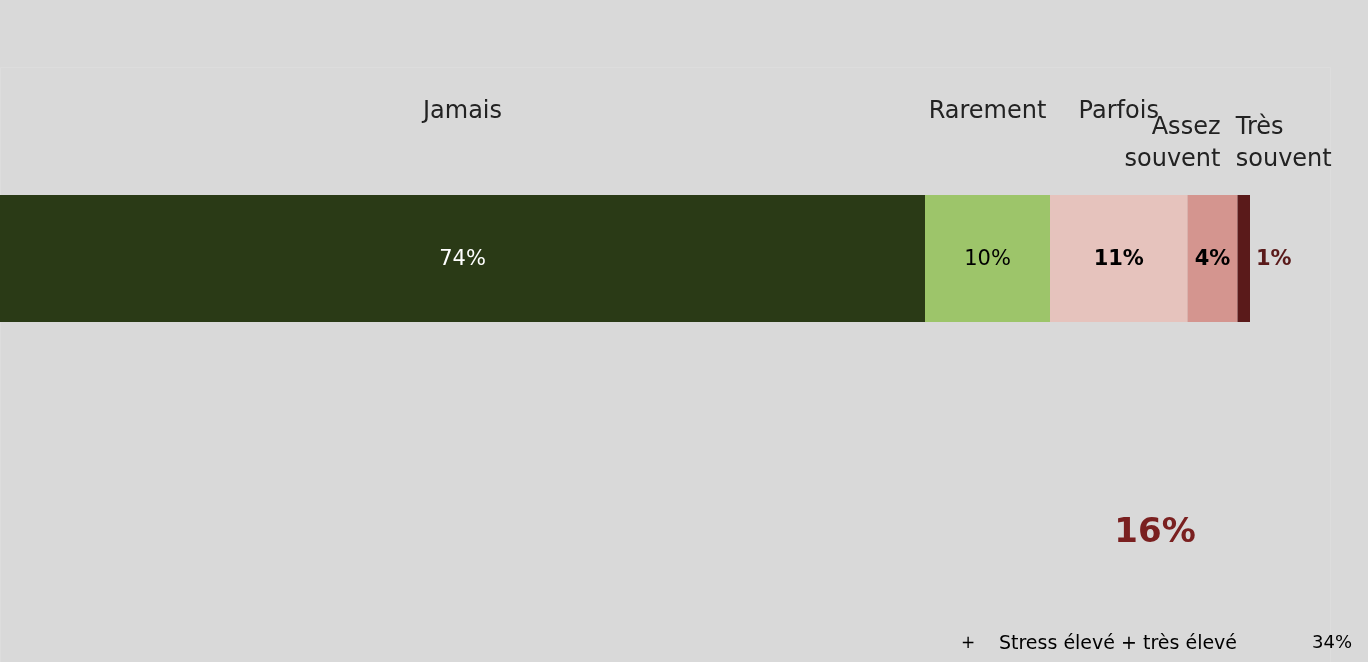  I want to click on text: Jamais, so click(461, 110).